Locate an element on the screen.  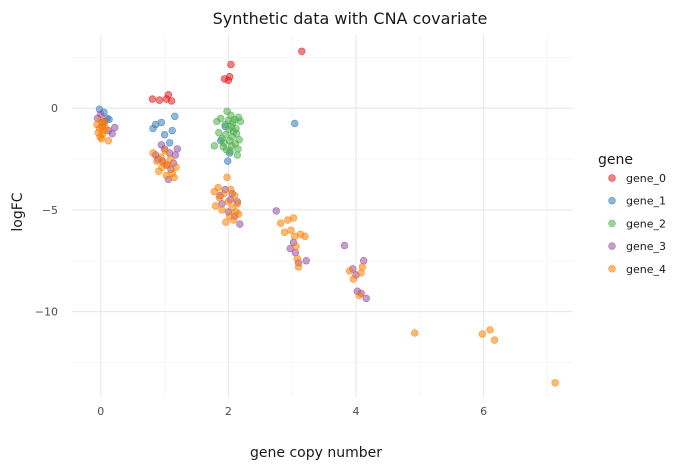
x-tick-label: 6 is located at coordinates (483, 411).